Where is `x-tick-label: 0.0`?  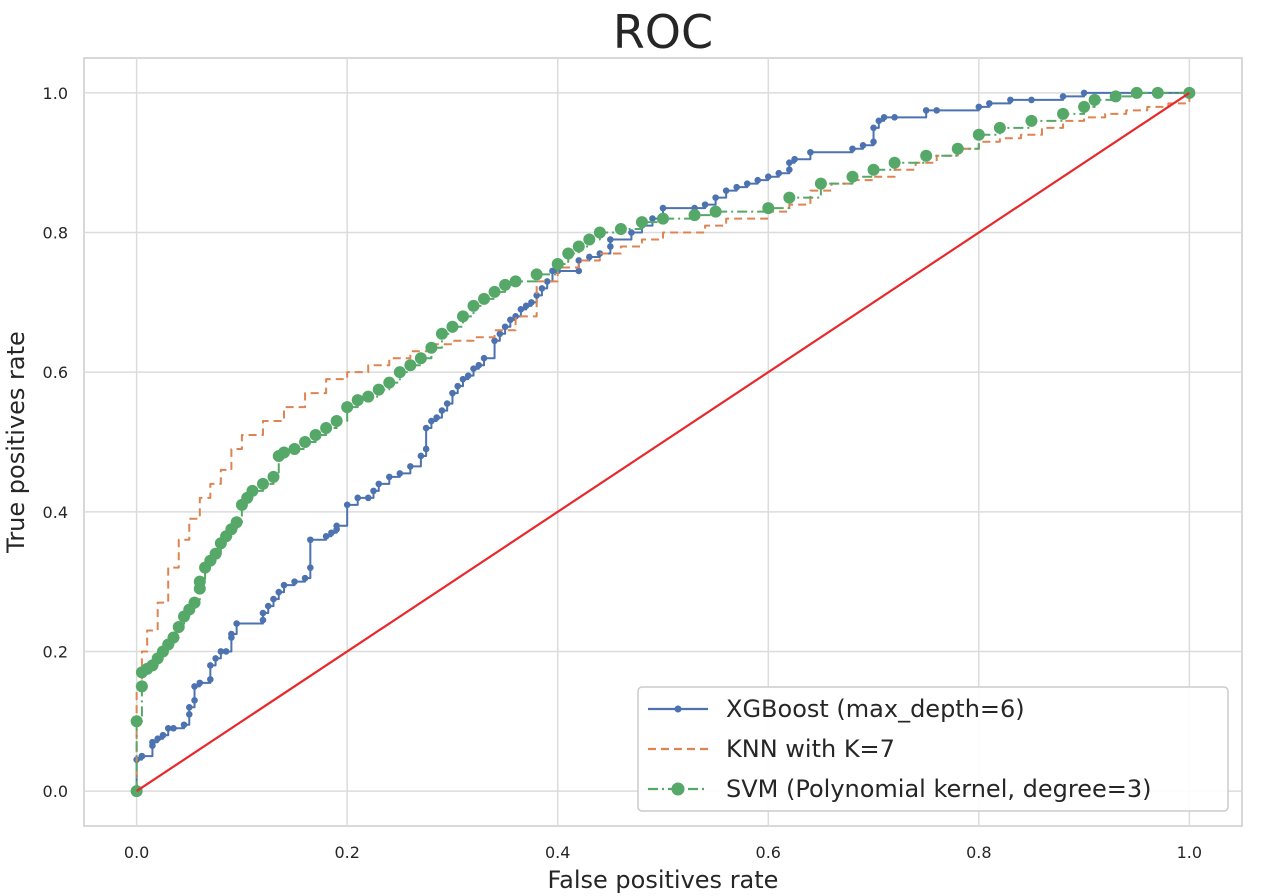 x-tick-label: 0.0 is located at coordinates (136, 852).